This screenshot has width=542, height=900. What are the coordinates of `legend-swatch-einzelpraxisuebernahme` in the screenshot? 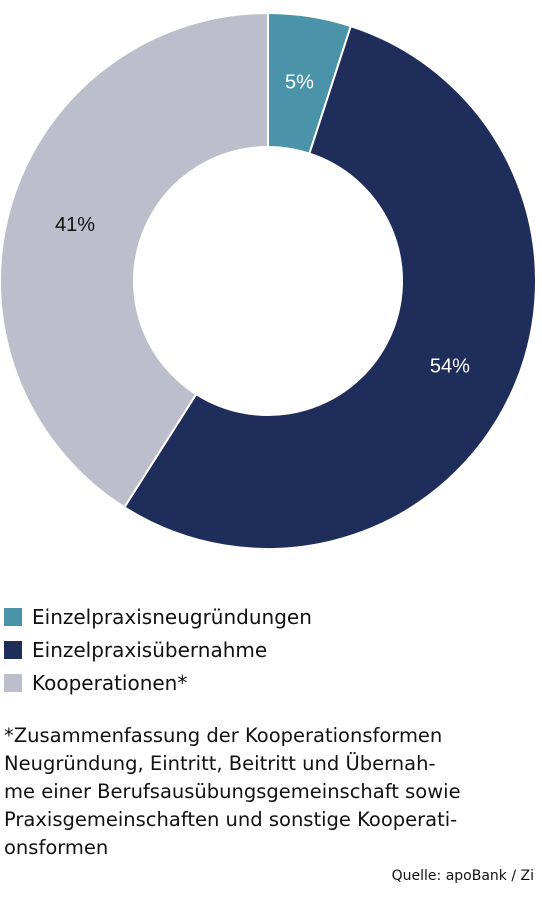 It's located at (13, 649).